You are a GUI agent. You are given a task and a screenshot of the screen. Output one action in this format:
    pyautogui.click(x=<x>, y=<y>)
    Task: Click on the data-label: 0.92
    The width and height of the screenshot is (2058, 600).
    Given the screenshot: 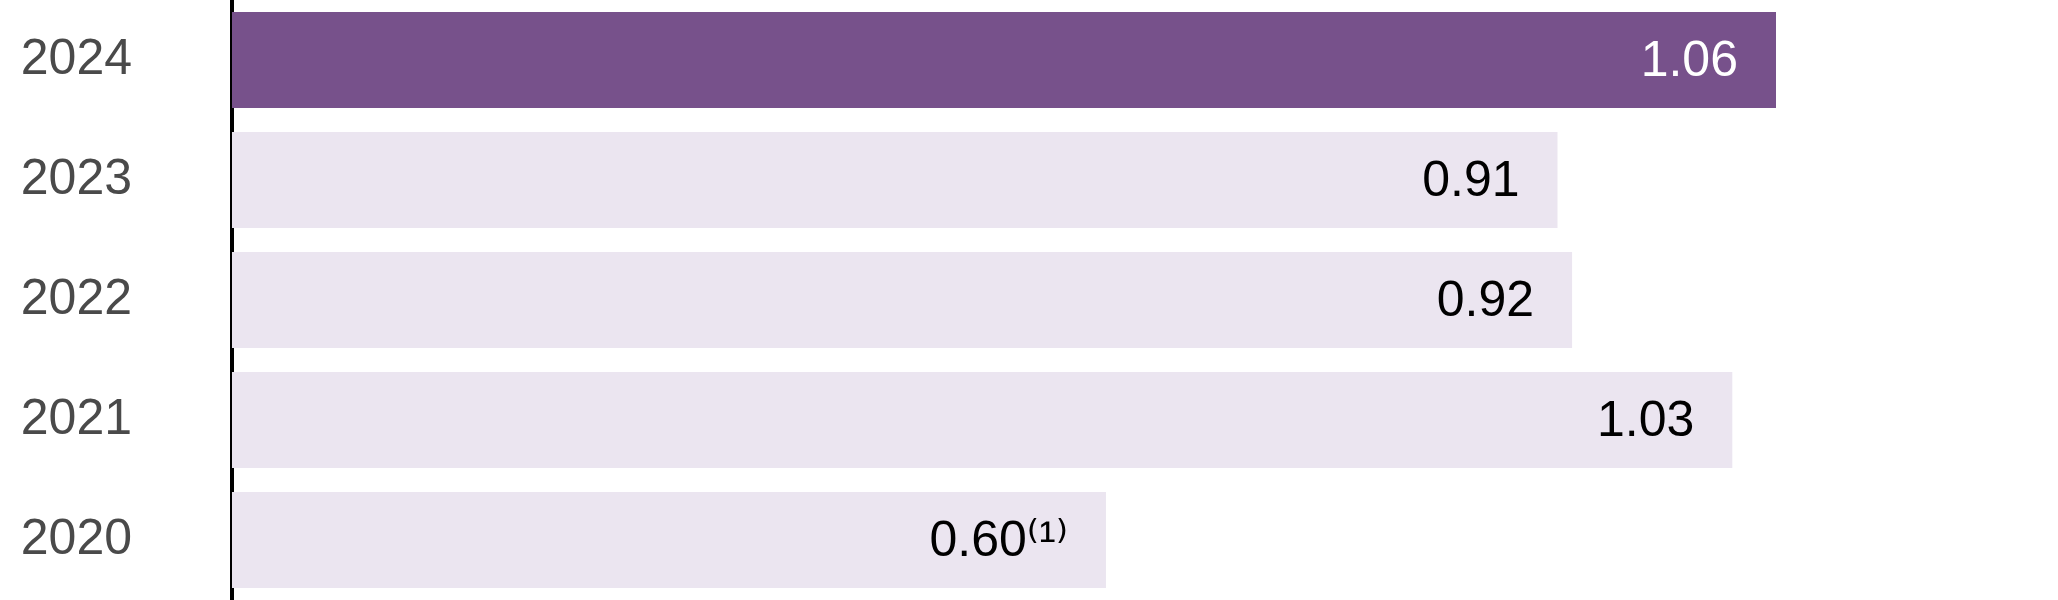 What is the action you would take?
    pyautogui.click(x=1485, y=298)
    